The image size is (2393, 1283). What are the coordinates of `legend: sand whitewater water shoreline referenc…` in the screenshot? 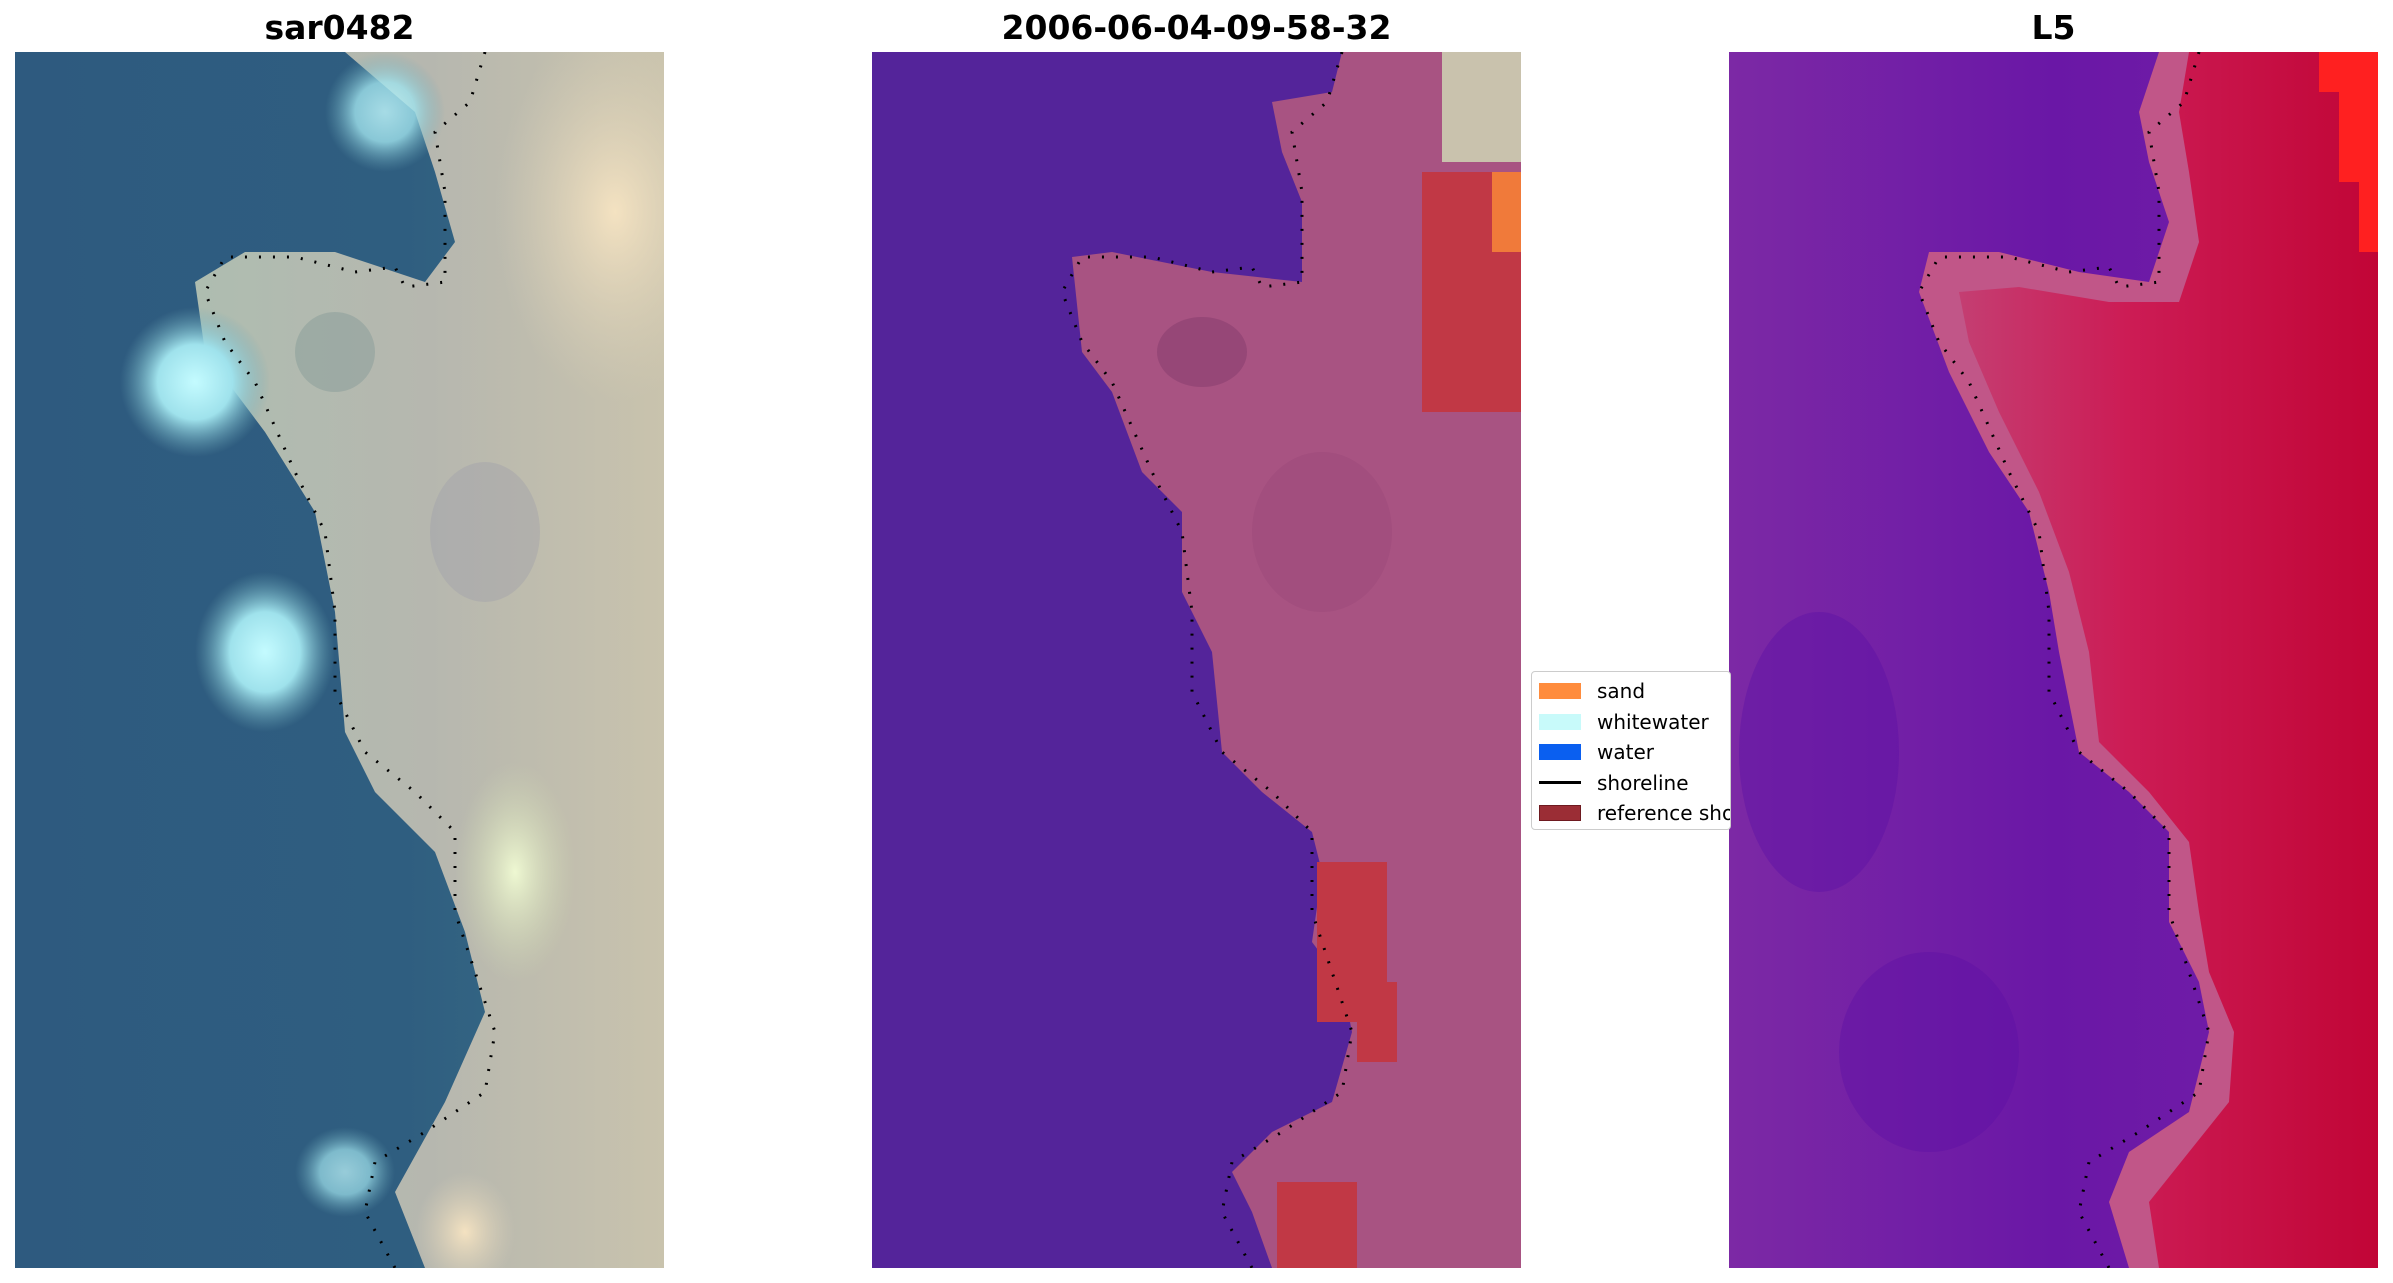 It's located at (1631, 750).